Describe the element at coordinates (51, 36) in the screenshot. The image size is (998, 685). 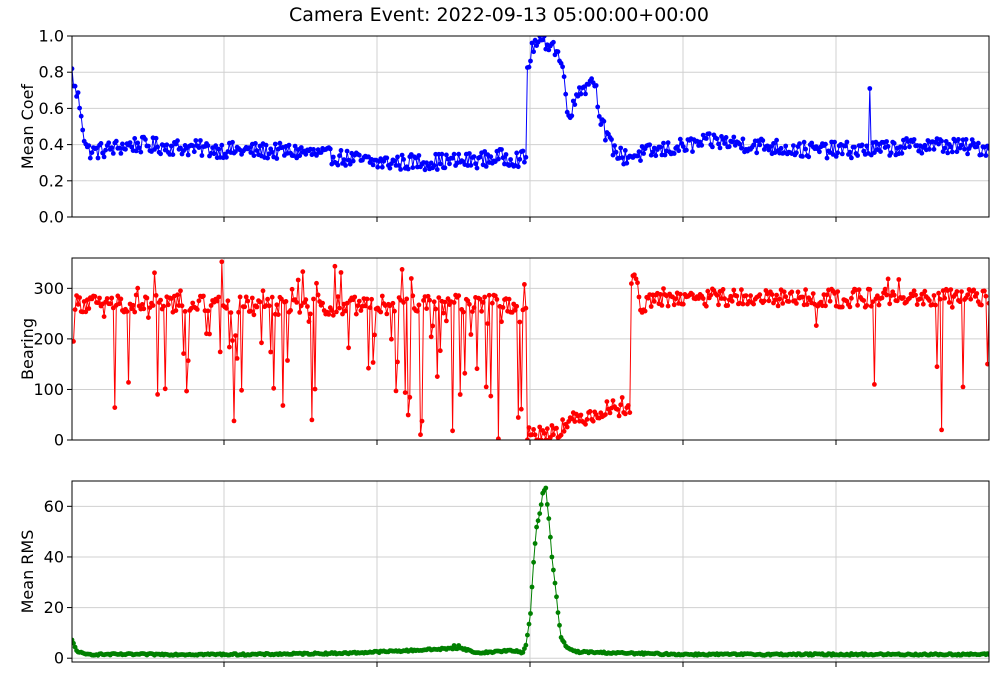
I see `y-tick-label: 1.0` at that location.